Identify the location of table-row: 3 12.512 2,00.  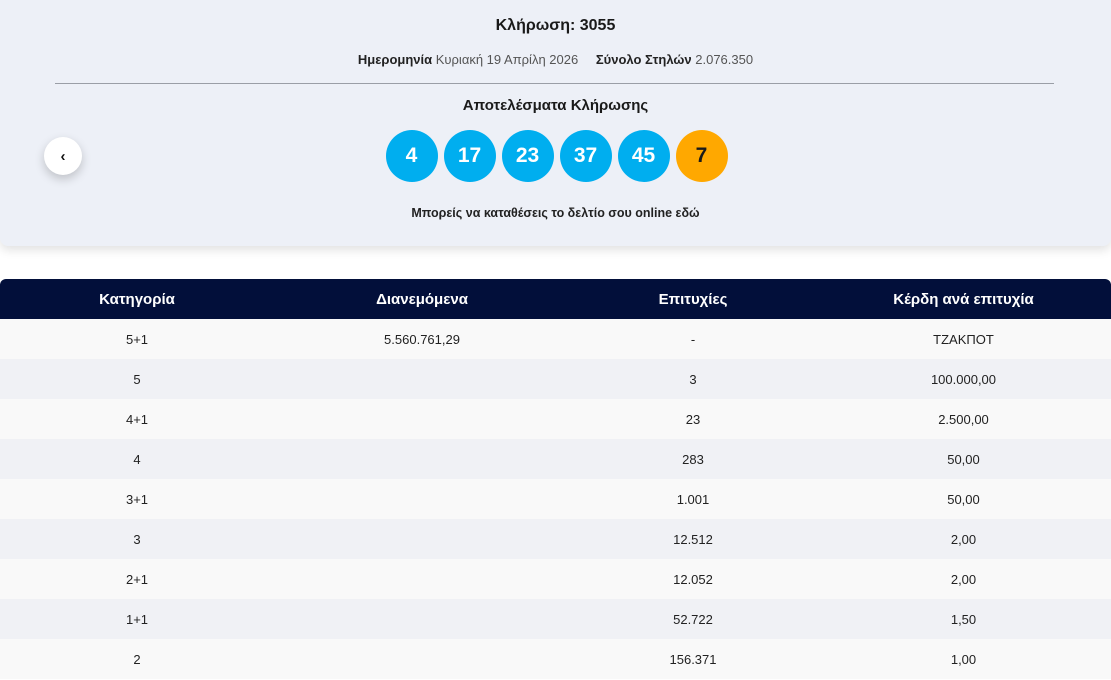
(555, 539).